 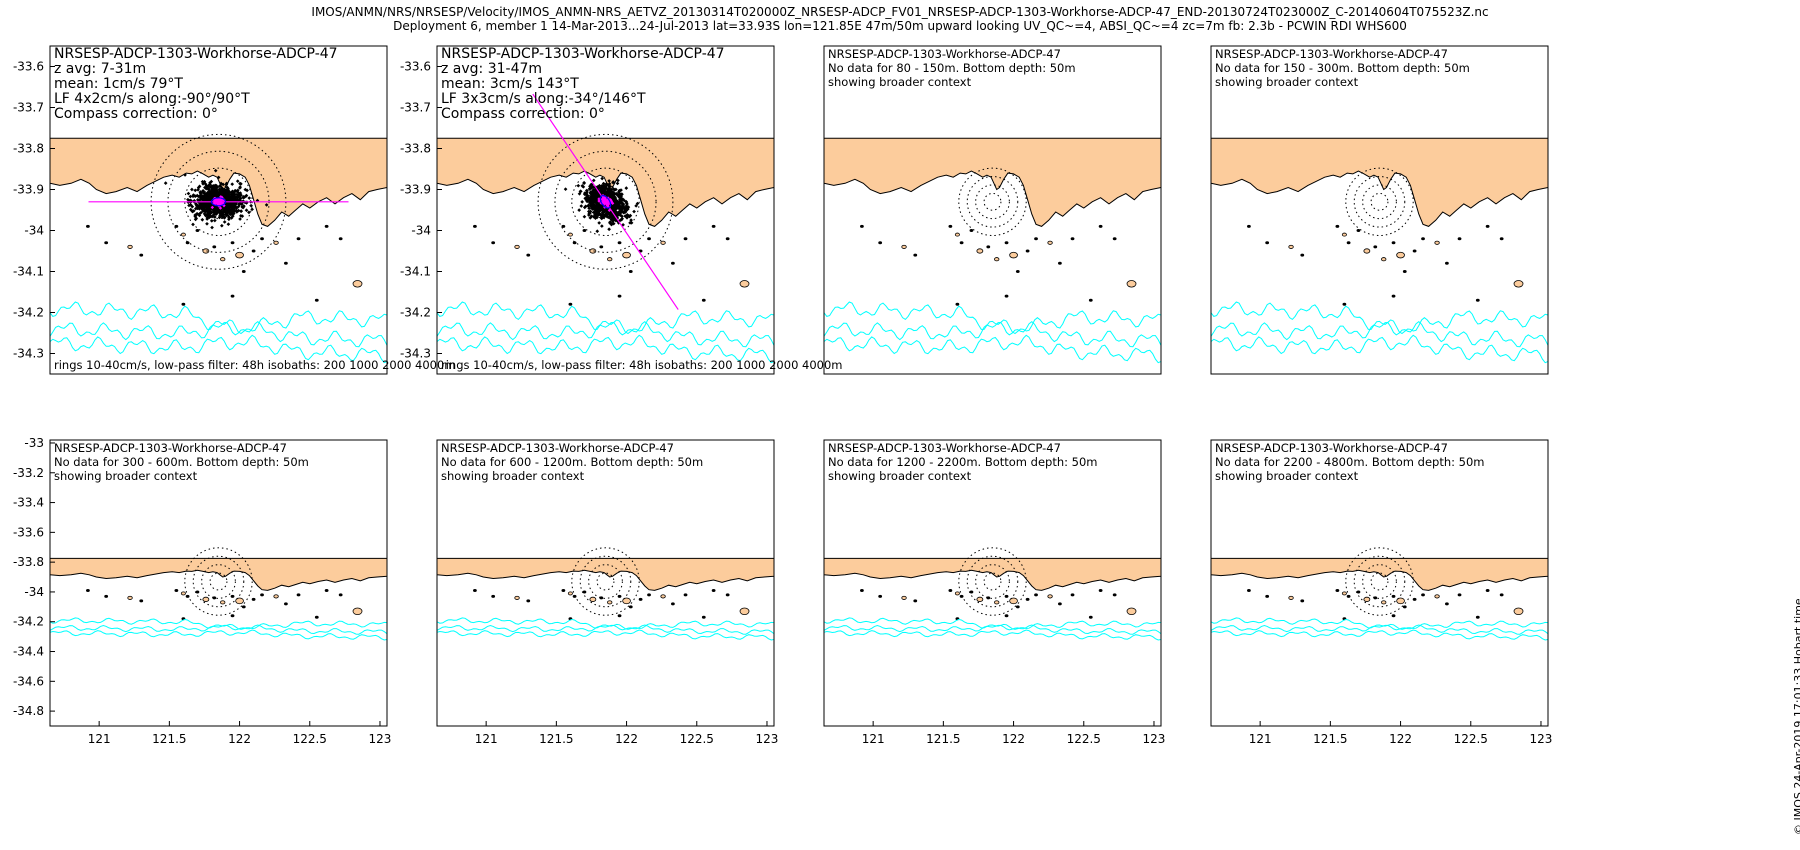 I want to click on lowpass-point, so click(x=220, y=208).